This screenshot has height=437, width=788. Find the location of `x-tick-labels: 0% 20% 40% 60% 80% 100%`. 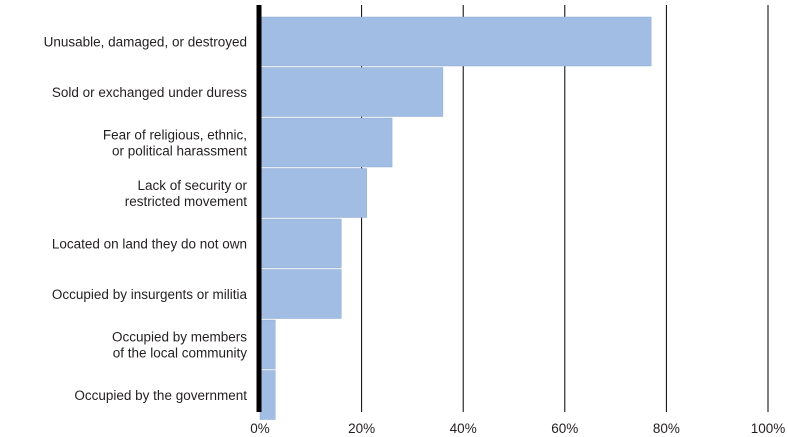

x-tick-labels: 0% 20% 40% 60% 80% 100% is located at coordinates (517, 428).